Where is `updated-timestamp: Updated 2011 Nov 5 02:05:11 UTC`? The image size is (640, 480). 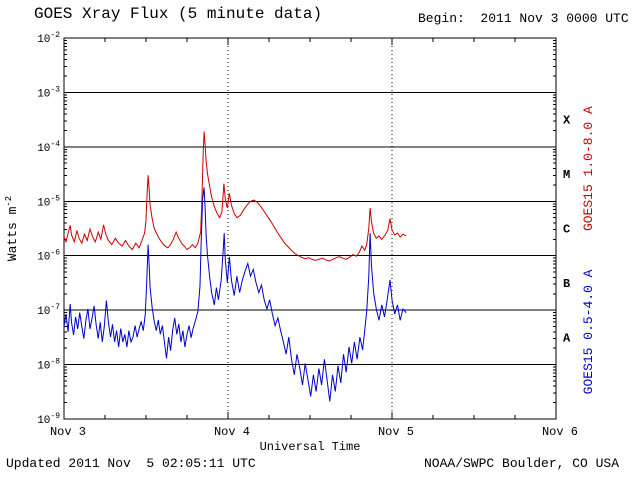
updated-timestamp: Updated 2011 Nov 5 02:05:11 UTC is located at coordinates (131, 463).